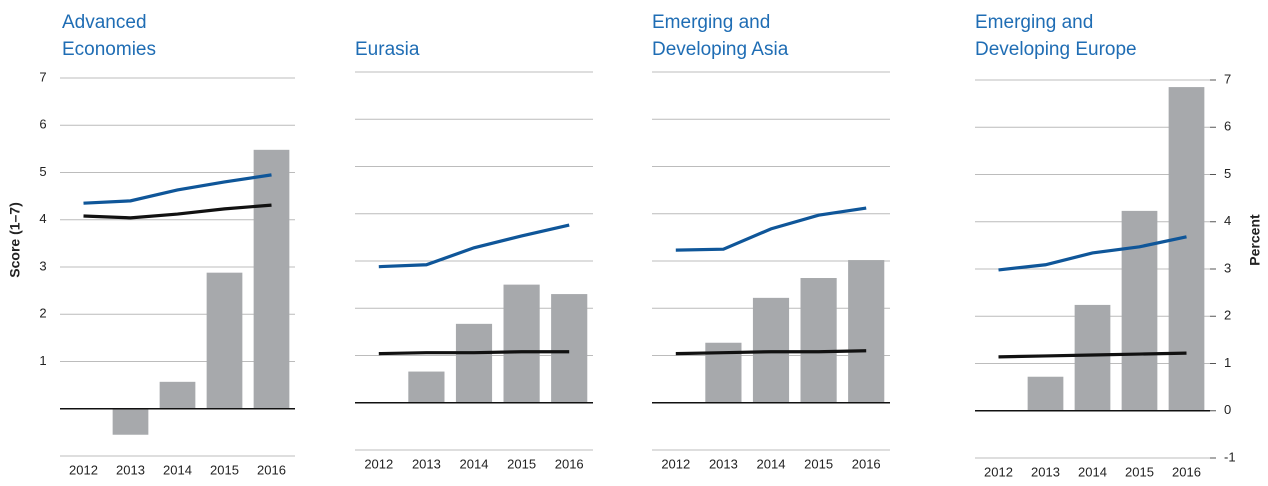  I want to click on panel-title: Eurasia, so click(387, 49).